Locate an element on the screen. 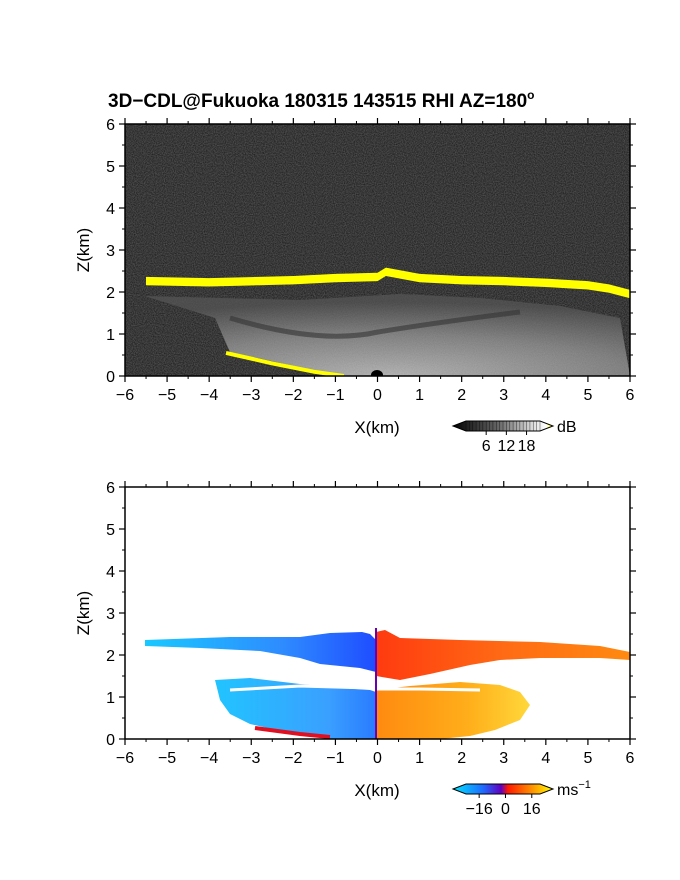 This screenshot has height=880, width=680. doppler-x-tick-label: 4 is located at coordinates (545, 758).